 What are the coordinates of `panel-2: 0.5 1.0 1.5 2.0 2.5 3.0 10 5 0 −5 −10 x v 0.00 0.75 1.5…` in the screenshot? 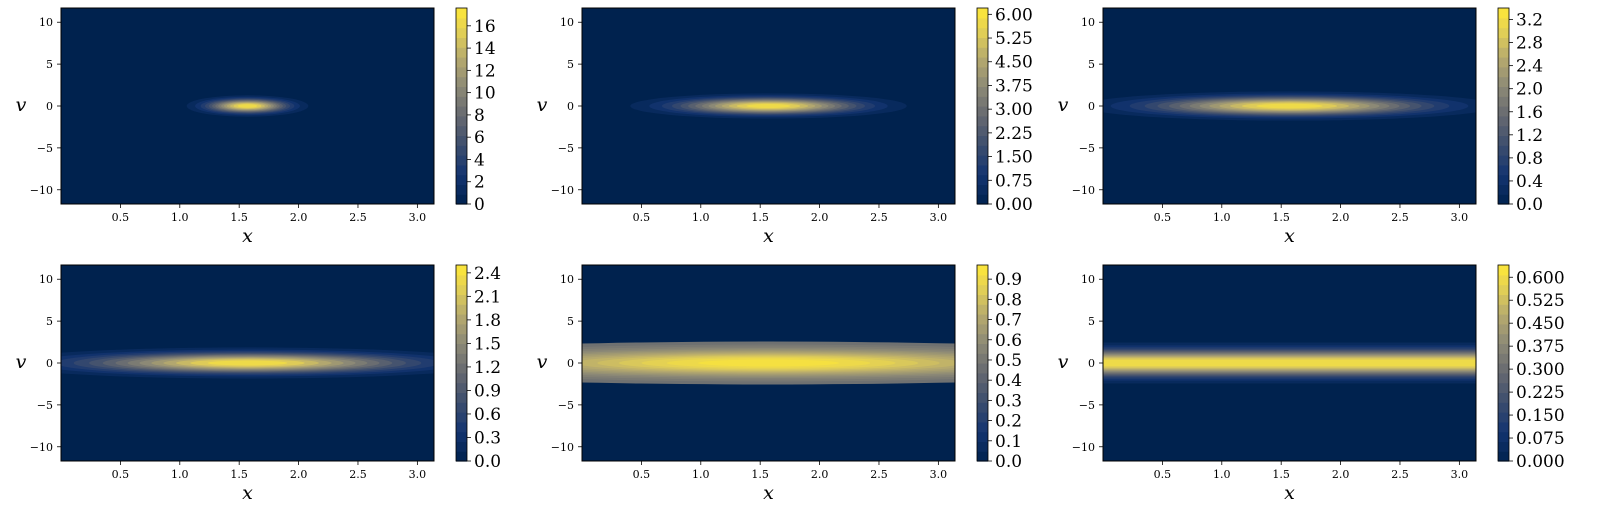 It's located at (785, 126).